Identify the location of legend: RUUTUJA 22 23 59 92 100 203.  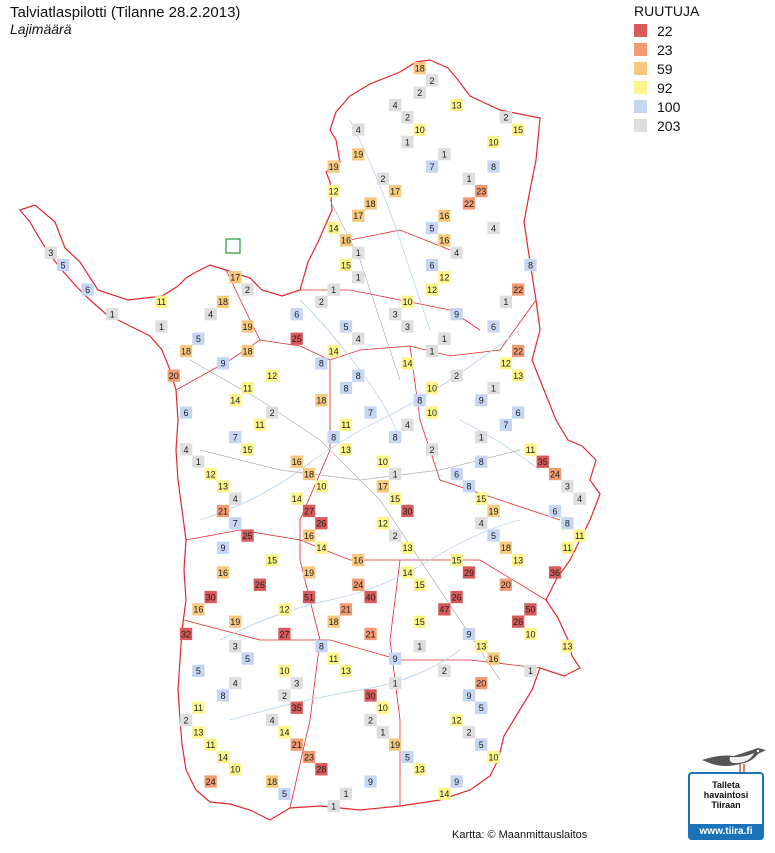
(666, 69).